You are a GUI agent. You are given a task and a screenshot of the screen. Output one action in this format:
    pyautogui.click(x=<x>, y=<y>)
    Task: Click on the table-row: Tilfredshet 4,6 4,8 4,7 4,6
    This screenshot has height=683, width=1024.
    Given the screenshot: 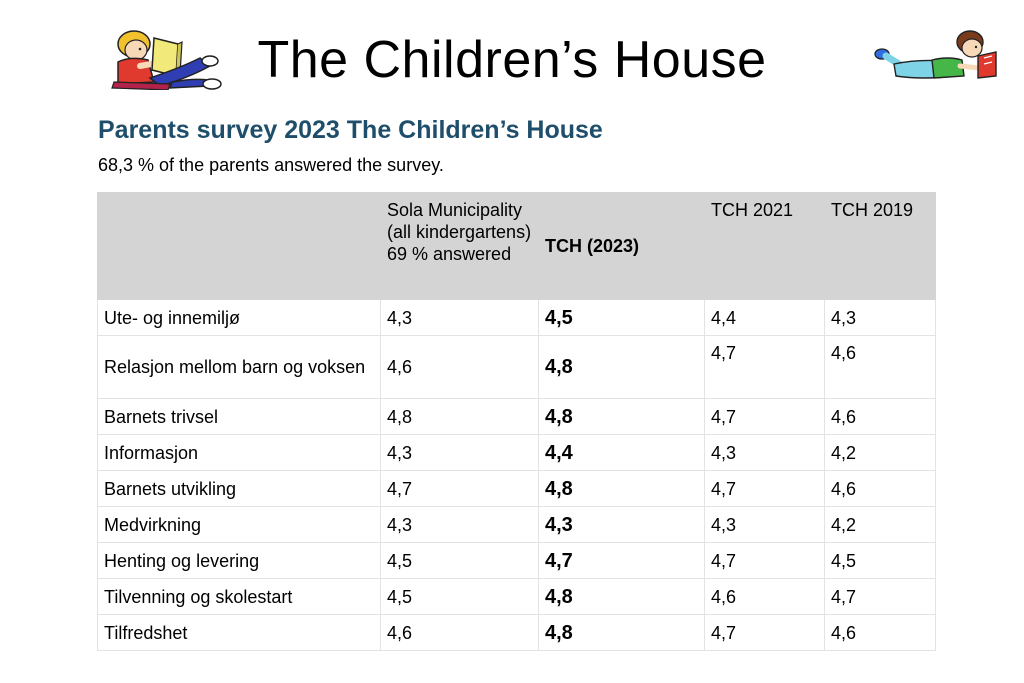 What is the action you would take?
    pyautogui.click(x=516, y=632)
    